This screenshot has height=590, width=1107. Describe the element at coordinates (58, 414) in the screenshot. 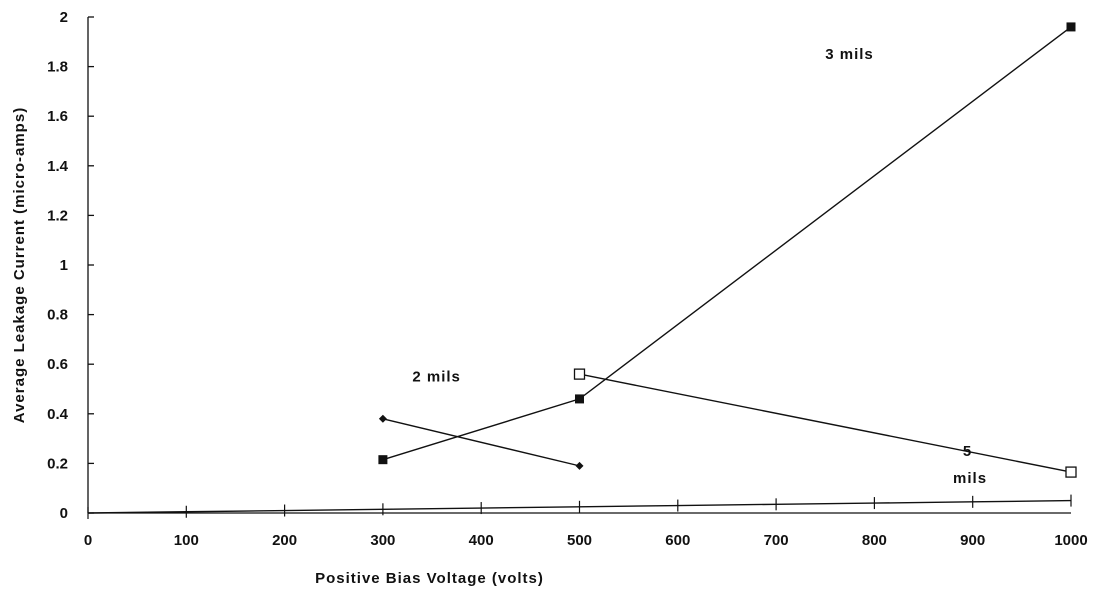

I see `y-tick-label: 0.4` at that location.